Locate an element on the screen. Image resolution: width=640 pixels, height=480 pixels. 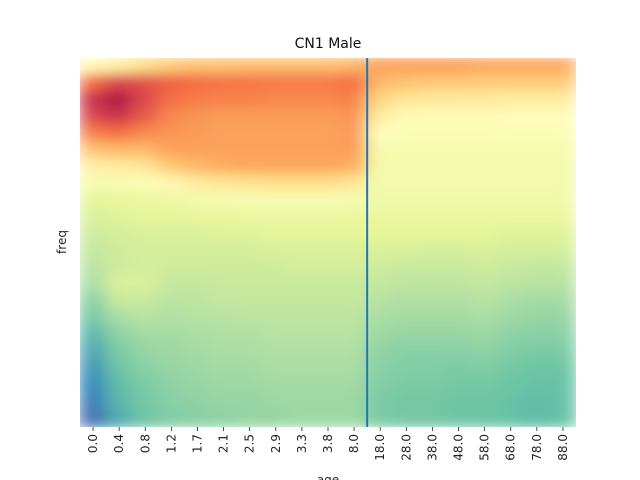
x-tick-label: 68.0 is located at coordinates (511, 447).